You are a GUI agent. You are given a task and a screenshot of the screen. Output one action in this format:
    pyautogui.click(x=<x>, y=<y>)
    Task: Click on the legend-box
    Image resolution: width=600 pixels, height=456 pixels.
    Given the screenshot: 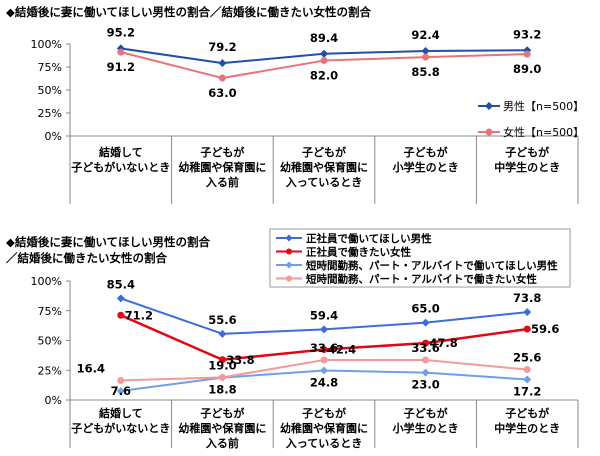 What is the action you would take?
    pyautogui.click(x=420, y=258)
    